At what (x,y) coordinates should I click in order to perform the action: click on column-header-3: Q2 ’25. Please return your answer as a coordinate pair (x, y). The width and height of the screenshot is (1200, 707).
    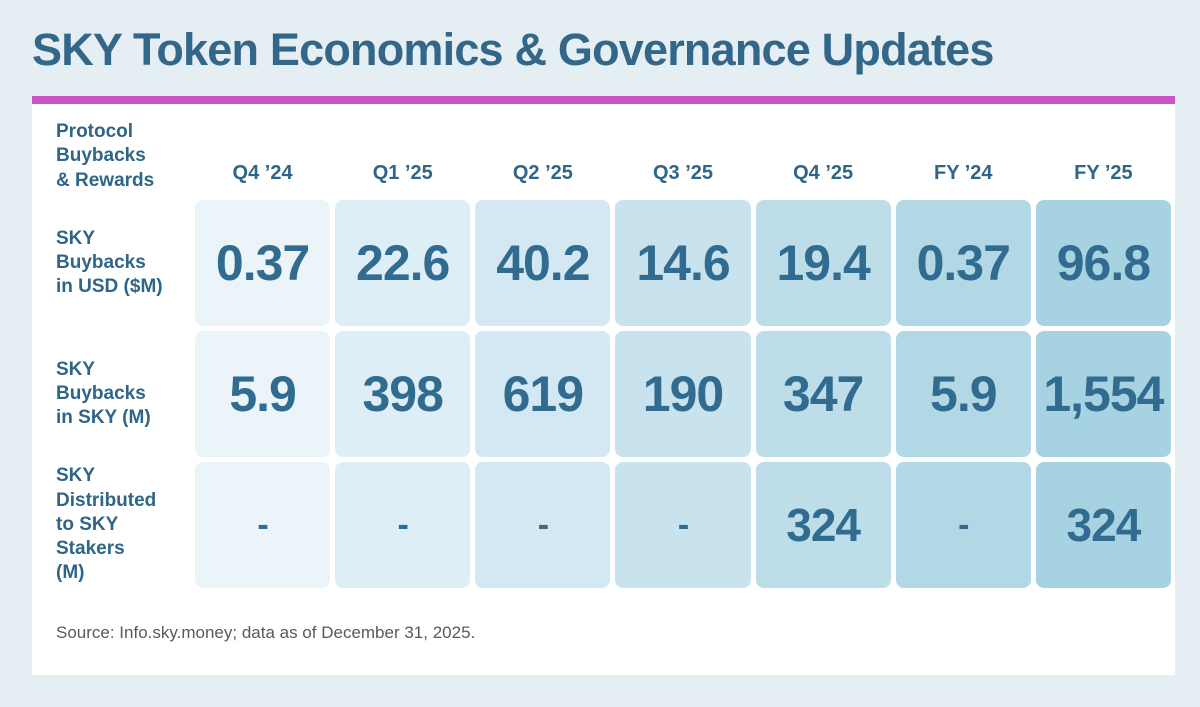
    Looking at the image, I should click on (542, 173).